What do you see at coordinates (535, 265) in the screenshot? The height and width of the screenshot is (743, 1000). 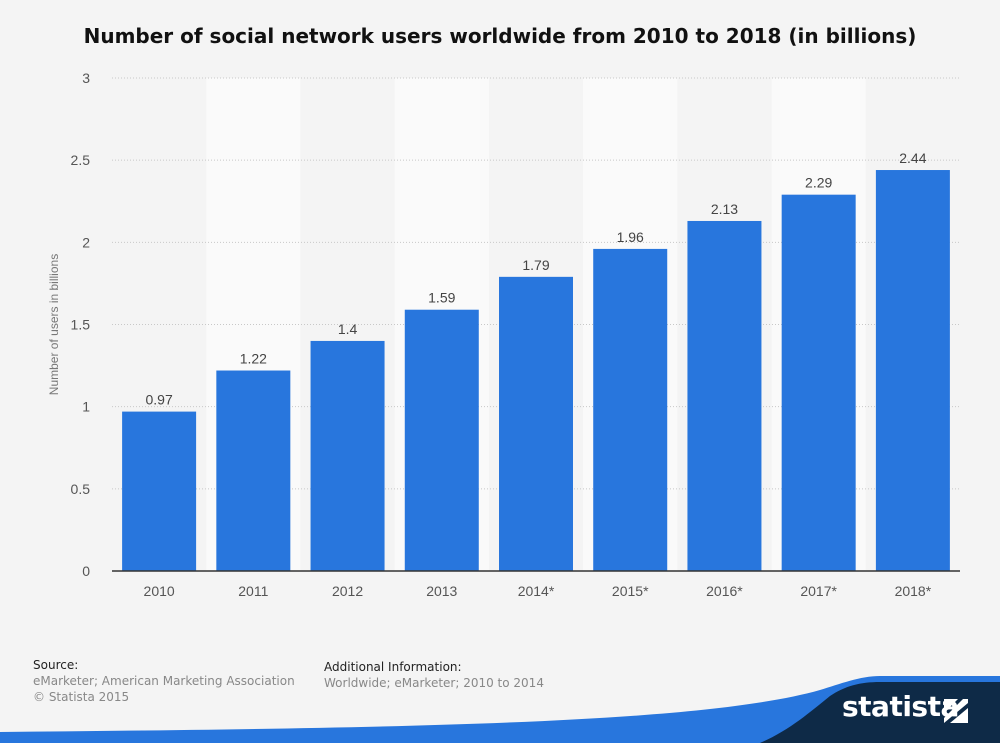 I see `data-label: 1.79` at bounding box center [535, 265].